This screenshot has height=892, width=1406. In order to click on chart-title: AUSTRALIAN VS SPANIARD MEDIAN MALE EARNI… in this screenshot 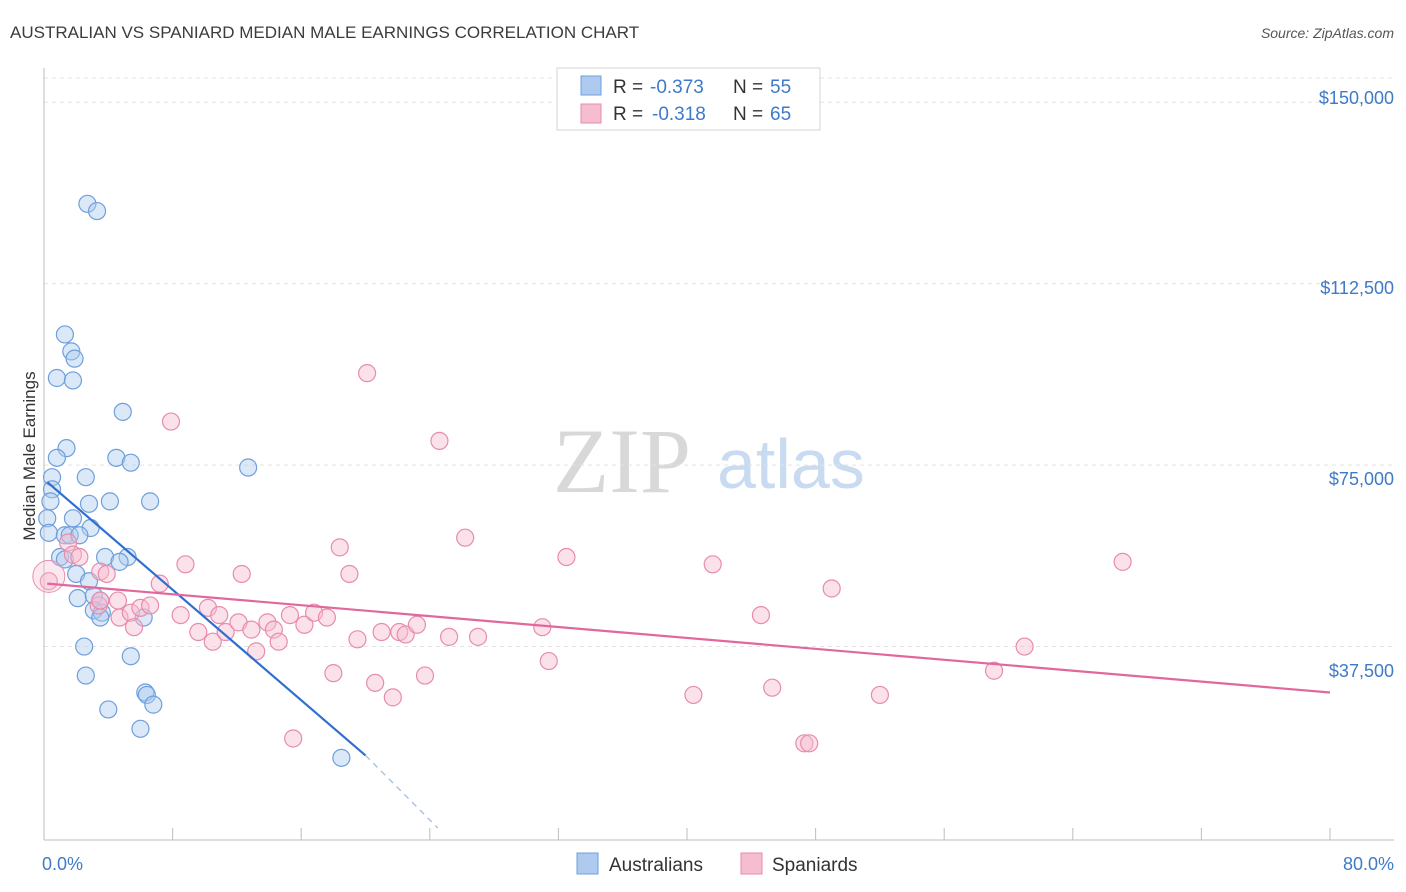, I will do `click(324, 32)`.